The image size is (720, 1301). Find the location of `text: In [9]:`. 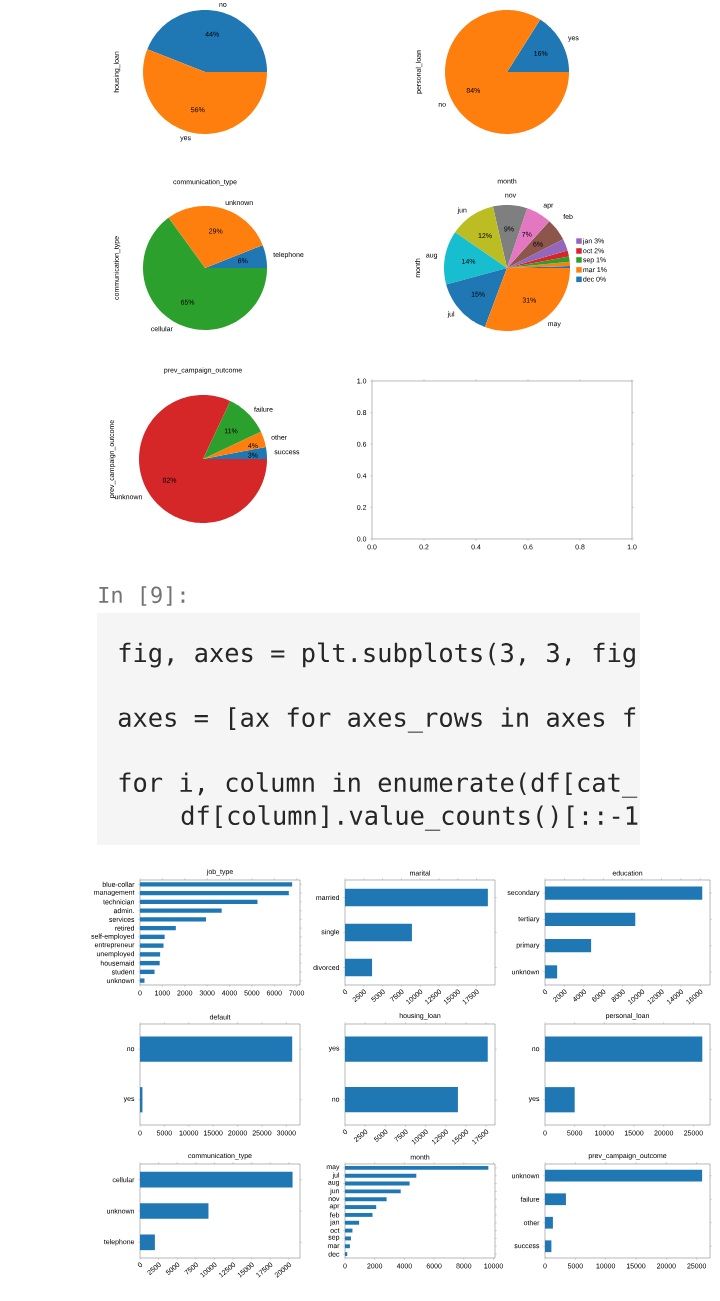

text: In [9]: is located at coordinates (142, 596).